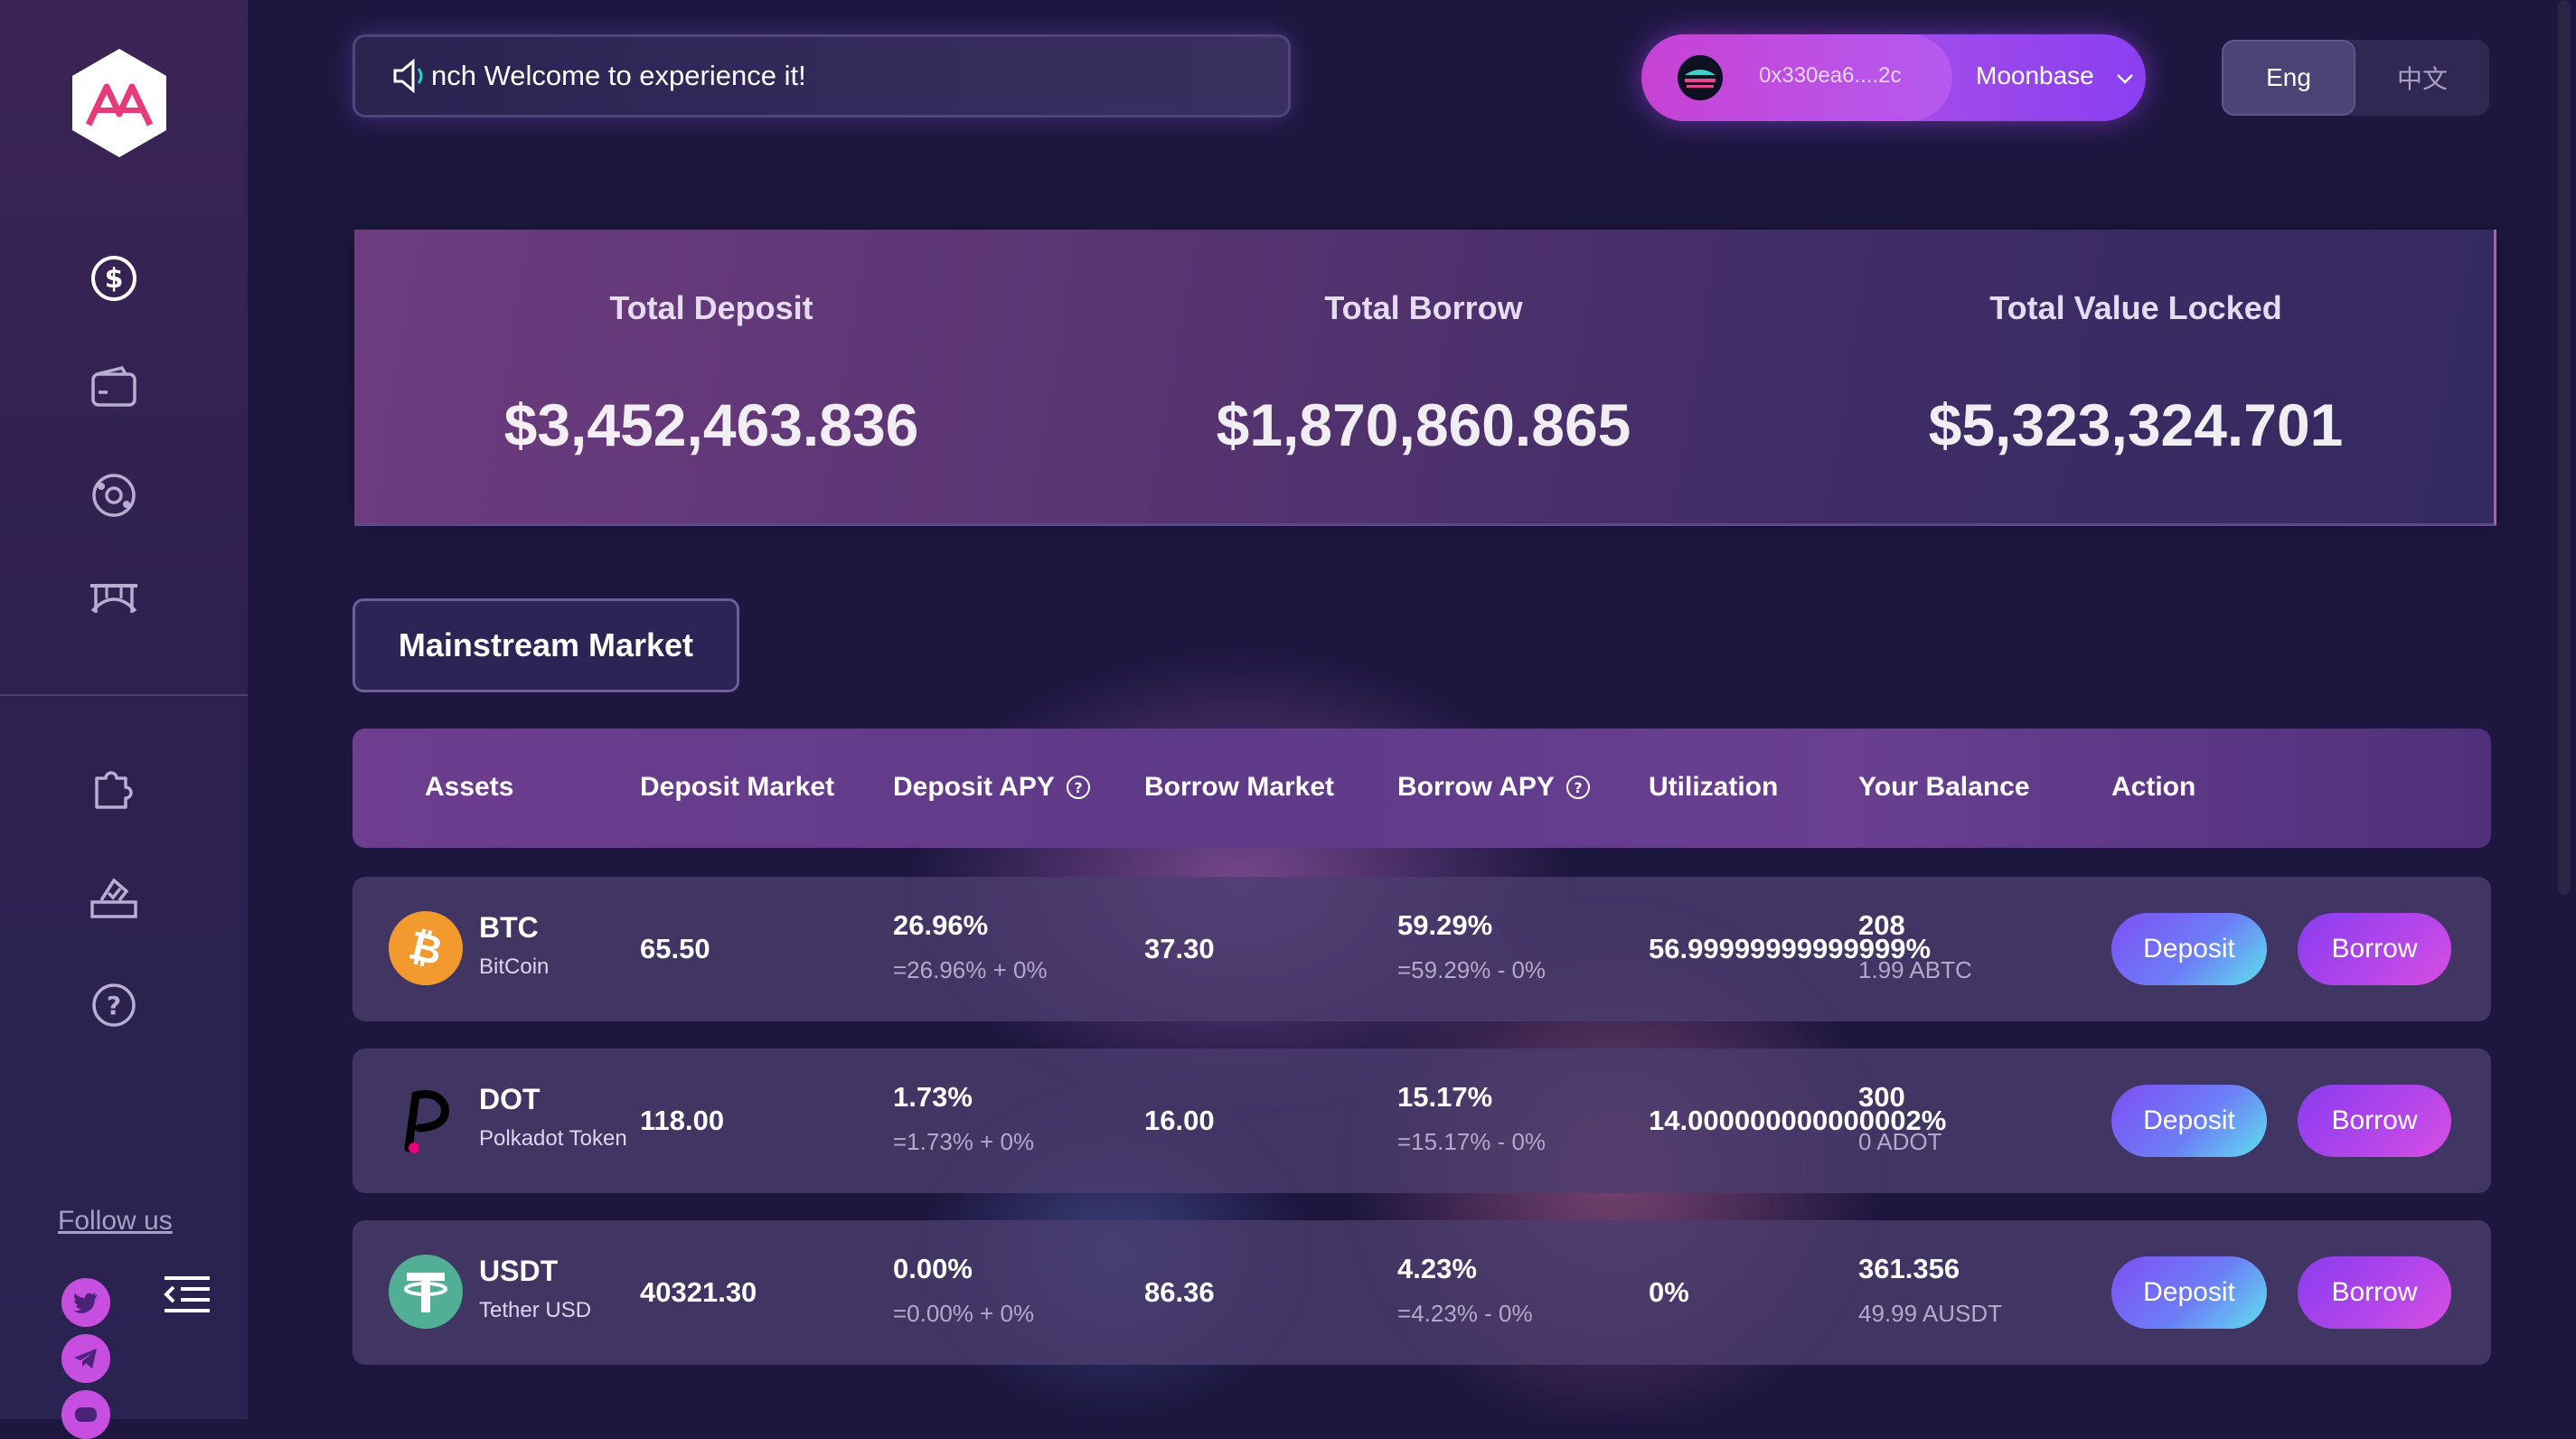 This screenshot has width=2576, height=1439. I want to click on asset-name: BitCoin, so click(514, 967).